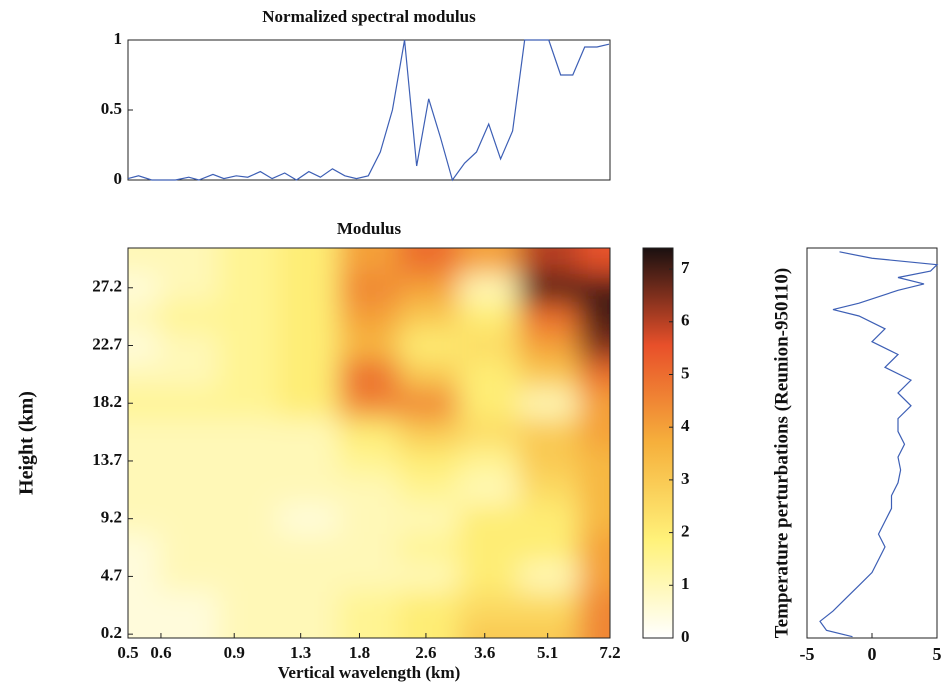 This screenshot has width=945, height=689. I want to click on plot-frame, so click(369, 110).